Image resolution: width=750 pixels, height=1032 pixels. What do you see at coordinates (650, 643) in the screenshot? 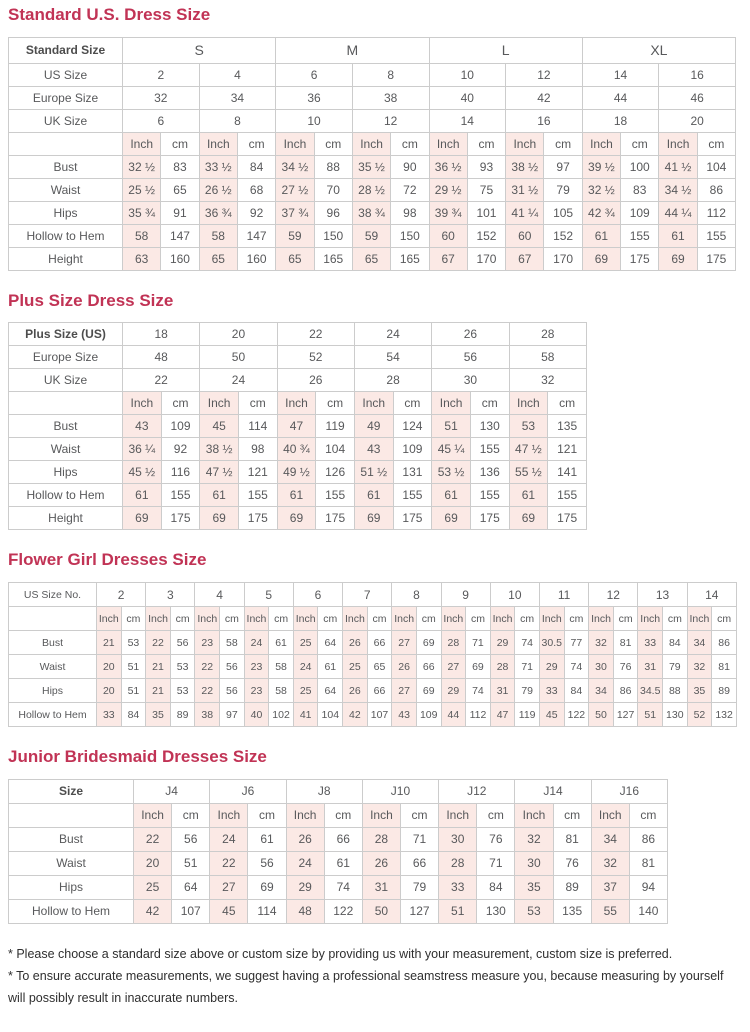
I see `measure-inch-value: 33` at bounding box center [650, 643].